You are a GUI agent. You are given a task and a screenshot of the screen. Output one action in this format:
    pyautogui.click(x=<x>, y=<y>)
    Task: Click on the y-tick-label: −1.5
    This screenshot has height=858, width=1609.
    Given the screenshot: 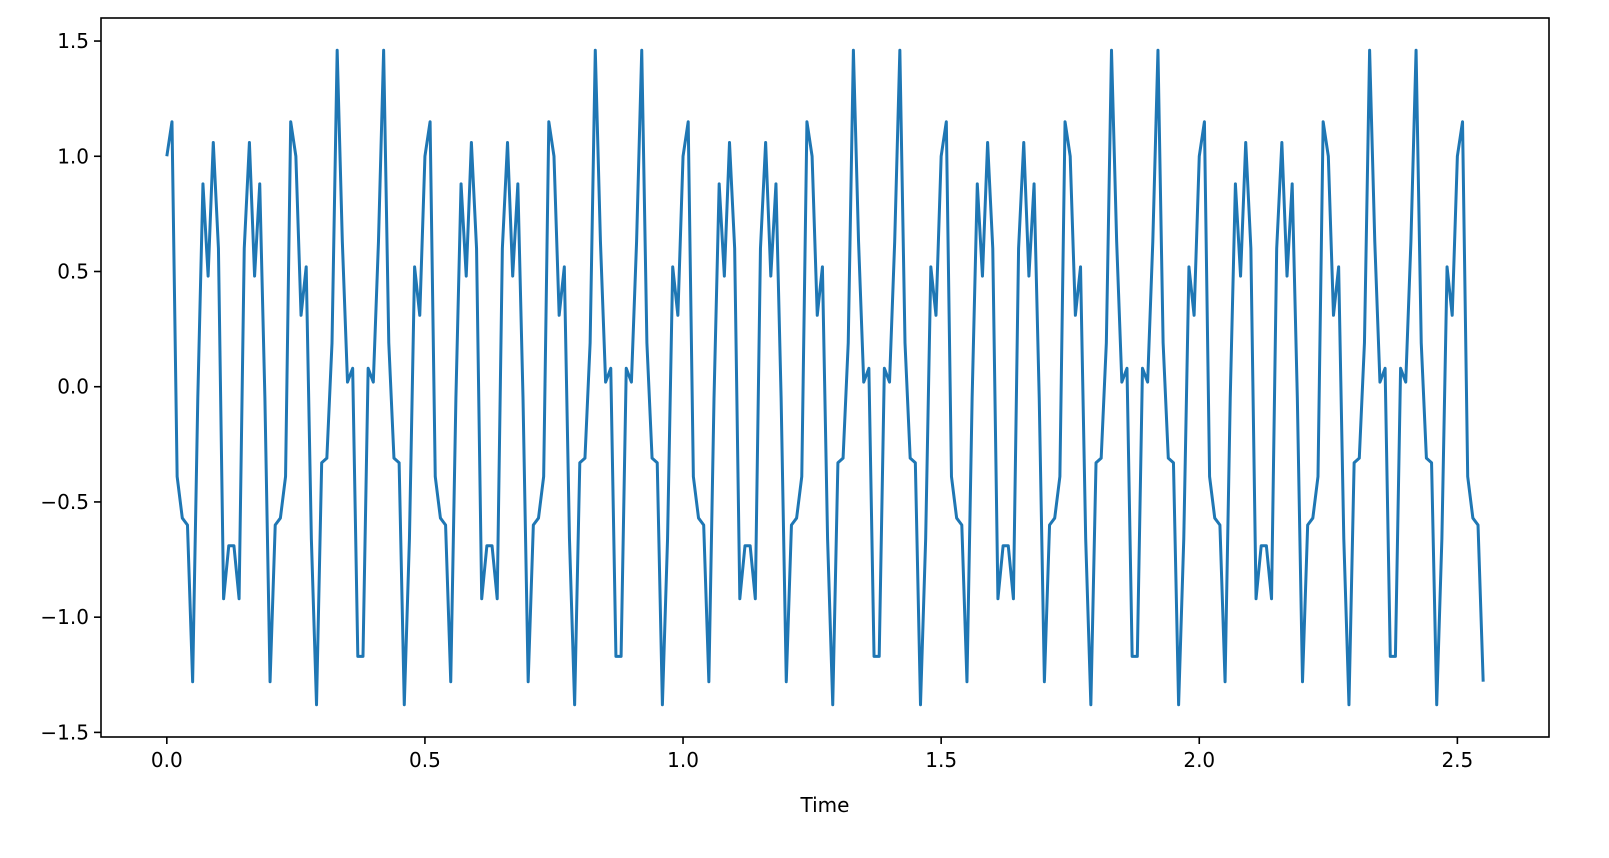 What is the action you would take?
    pyautogui.click(x=64, y=732)
    